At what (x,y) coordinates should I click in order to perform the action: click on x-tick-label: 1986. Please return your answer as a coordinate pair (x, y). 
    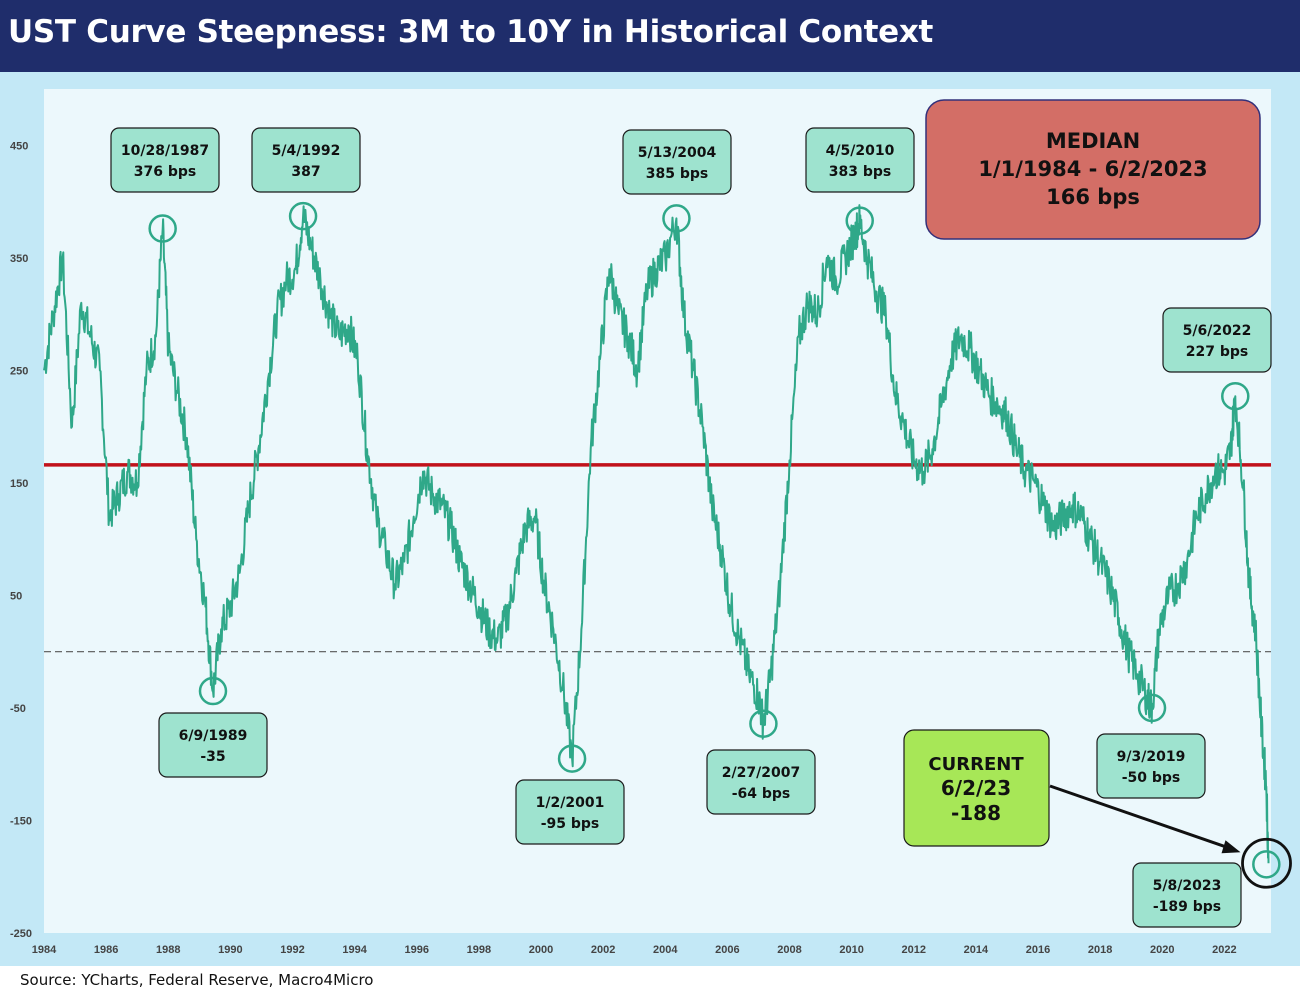
    Looking at the image, I should click on (106, 950).